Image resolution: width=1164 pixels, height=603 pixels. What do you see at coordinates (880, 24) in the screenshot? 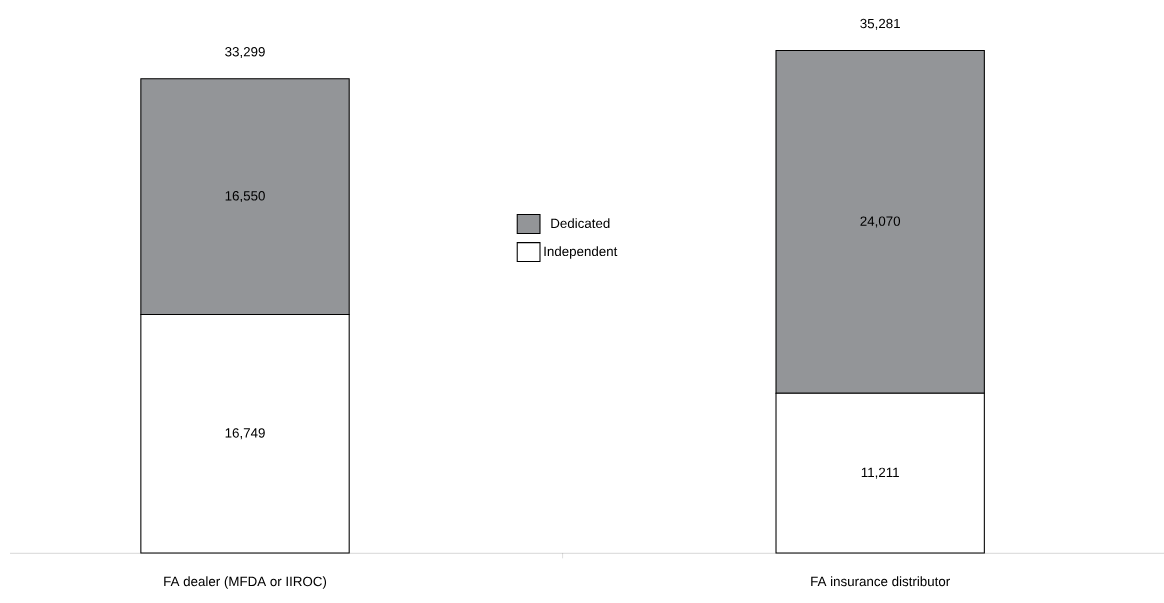
I see `total-label: 35,281` at bounding box center [880, 24].